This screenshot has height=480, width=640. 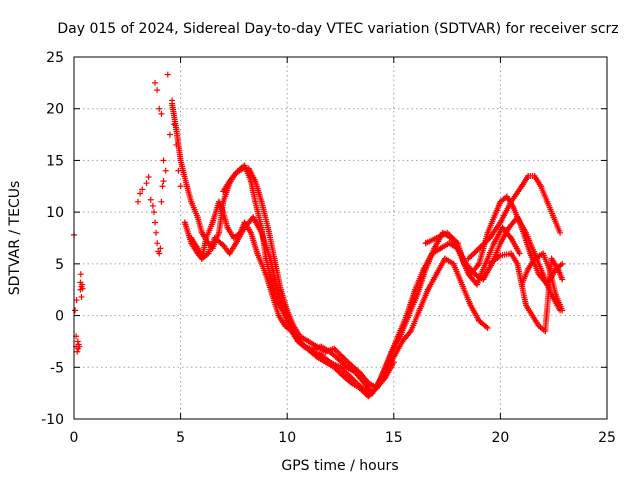 What do you see at coordinates (343, 438) in the screenshot?
I see `x-tick-labels: 0 5 10 15 20 25` at bounding box center [343, 438].